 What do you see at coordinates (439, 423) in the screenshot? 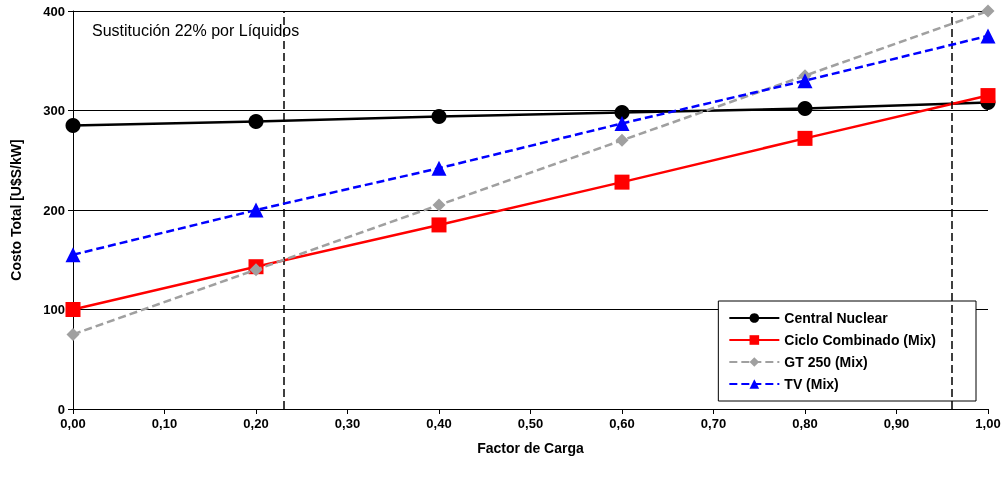
I see `x-tick-label: 0,40` at bounding box center [439, 423].